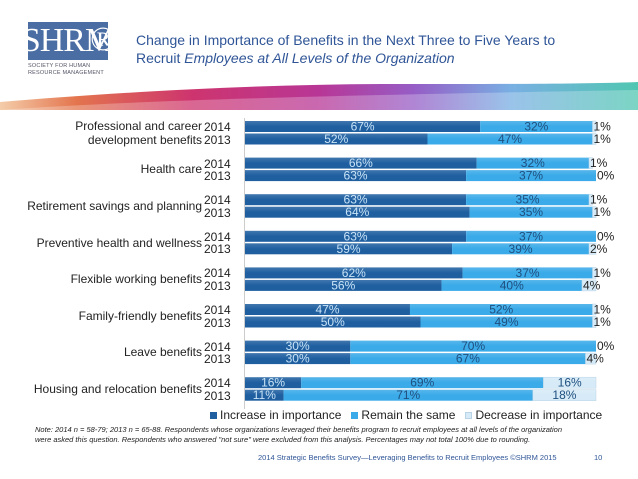  What do you see at coordinates (521, 249) in the screenshot?
I see `data-label-remain: 39%` at bounding box center [521, 249].